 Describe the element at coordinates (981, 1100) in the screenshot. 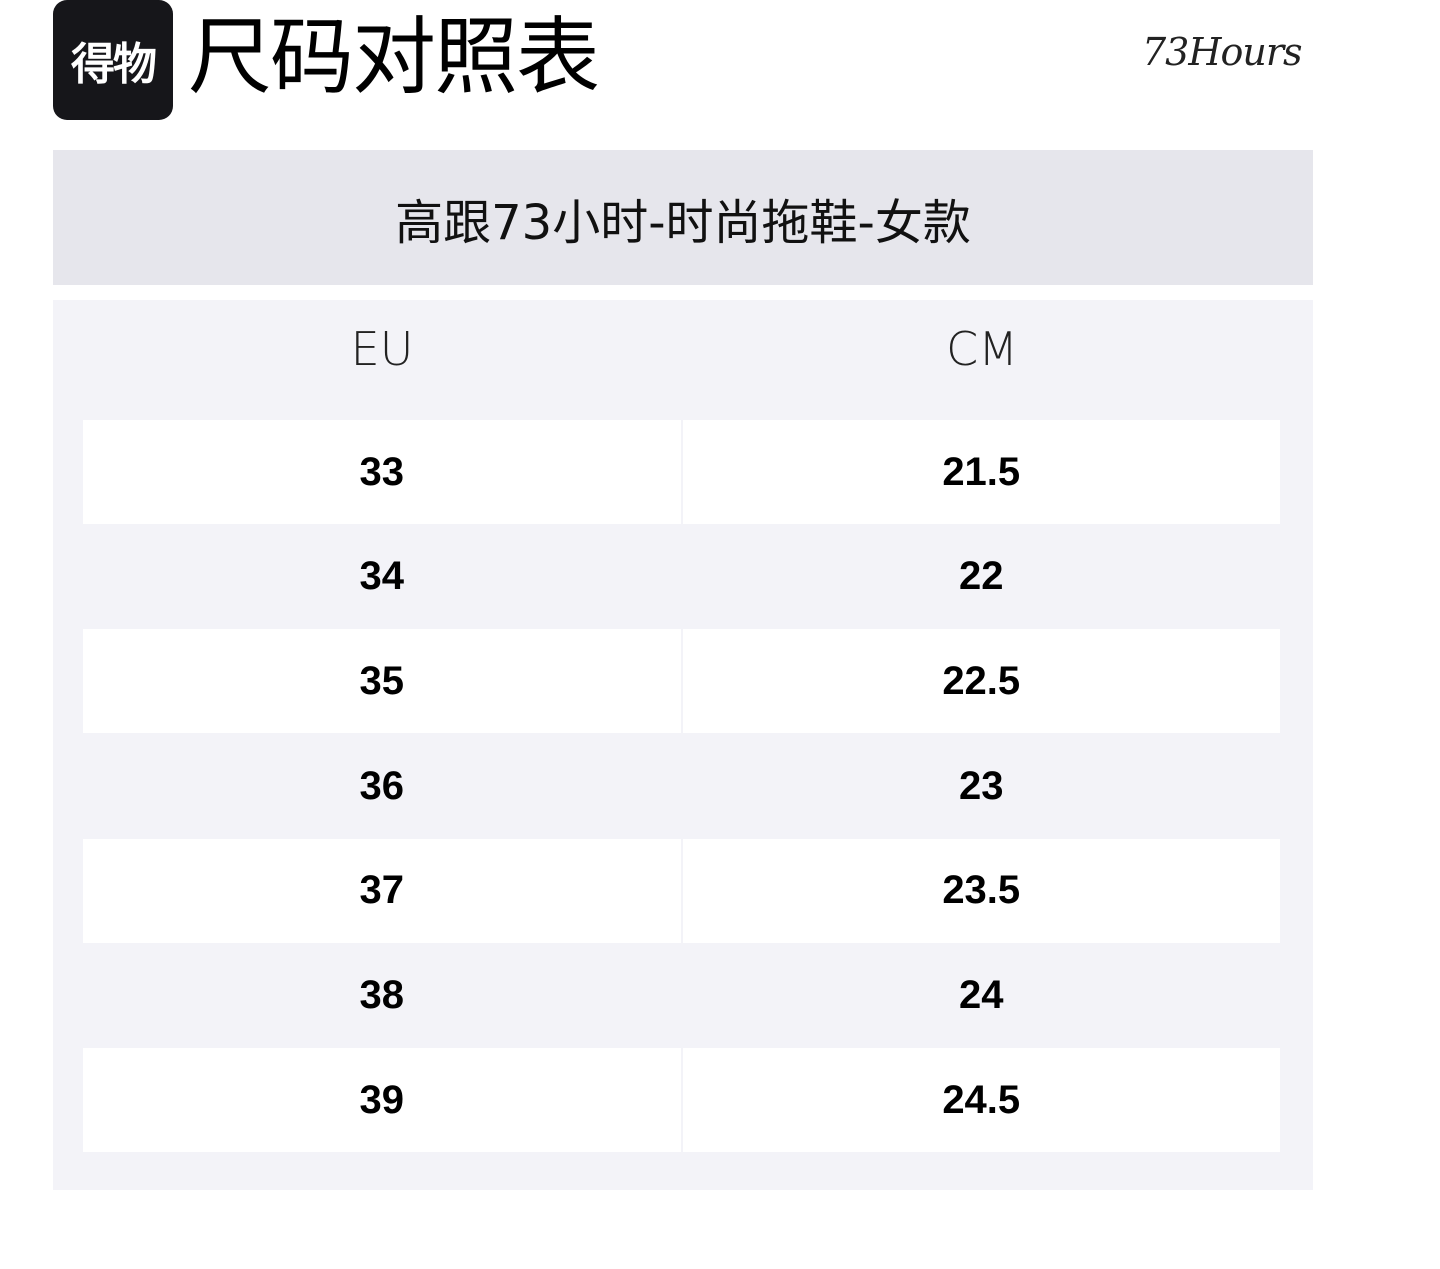

I see `cell-cm: 24.5` at that location.